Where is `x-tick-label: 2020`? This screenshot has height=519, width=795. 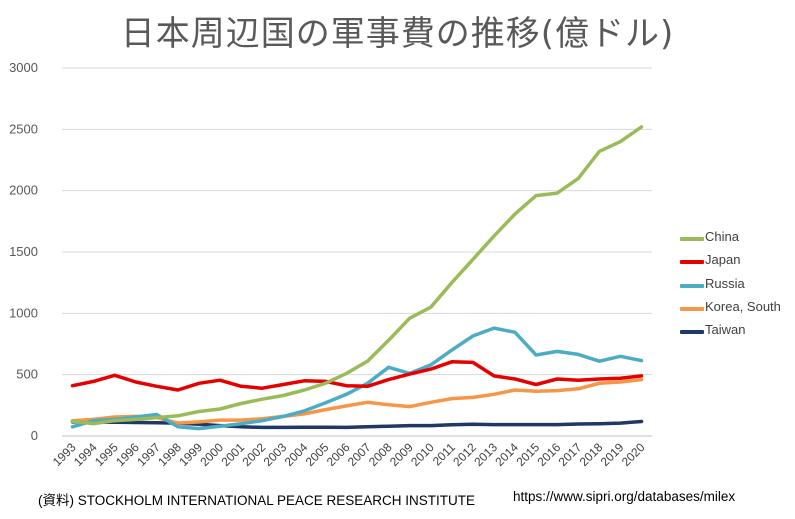
x-tick-label: 2020 is located at coordinates (633, 454).